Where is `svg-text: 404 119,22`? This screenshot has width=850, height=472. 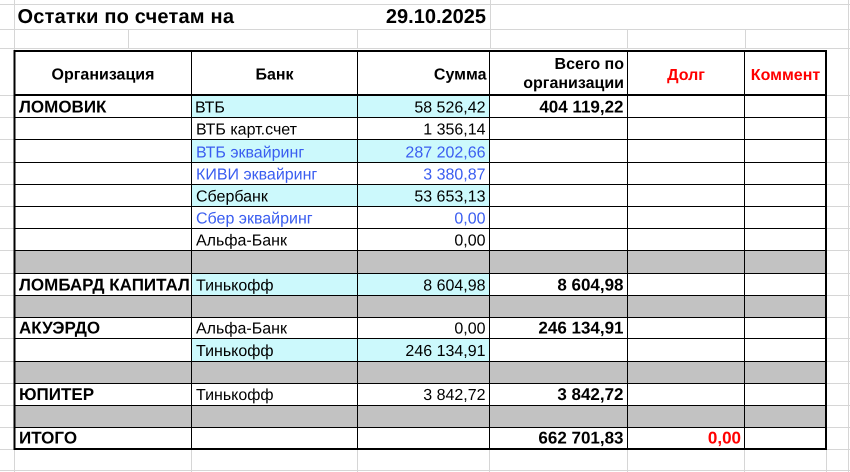 svg-text: 404 119,22 is located at coordinates (581, 107).